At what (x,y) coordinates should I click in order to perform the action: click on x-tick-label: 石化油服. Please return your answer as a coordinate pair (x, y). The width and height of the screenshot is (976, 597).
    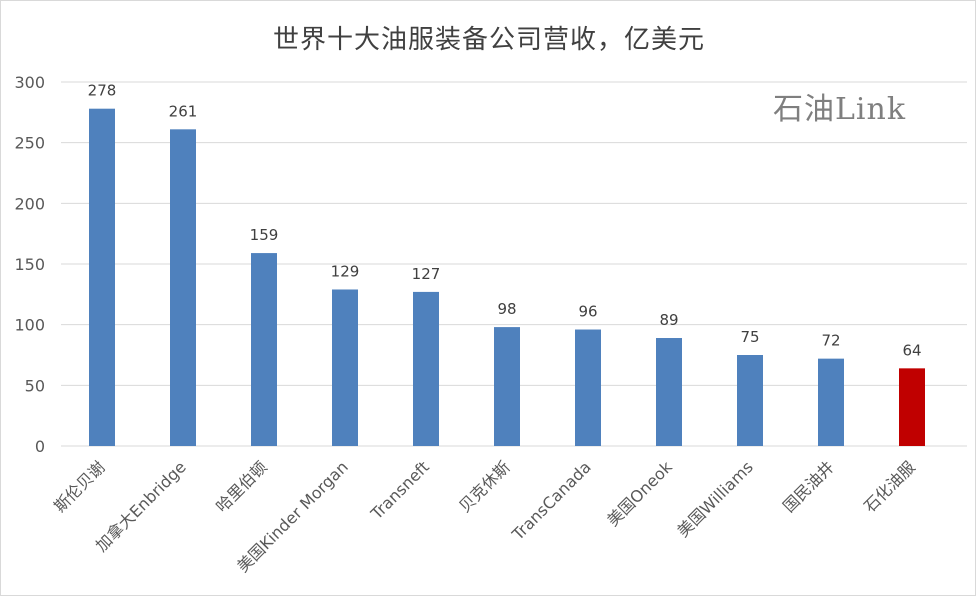
    Looking at the image, I should click on (889, 486).